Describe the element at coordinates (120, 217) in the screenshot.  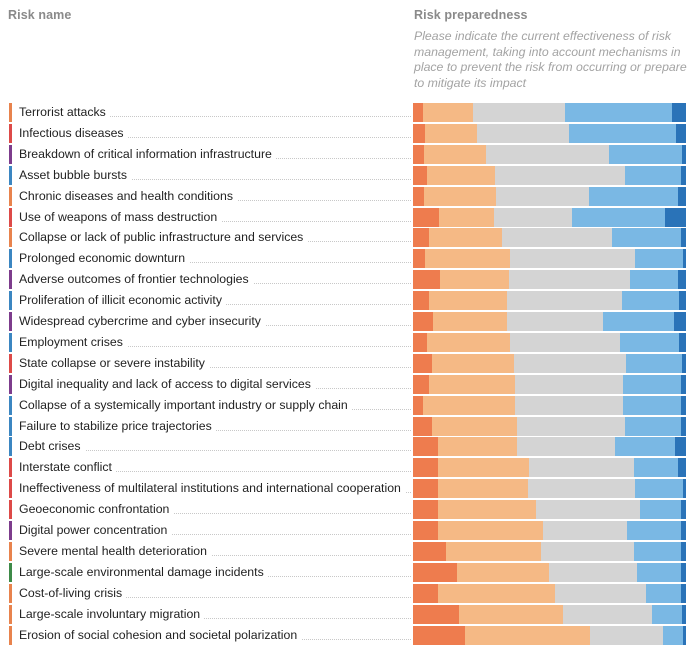
I see `risk-name-label: Use of weapons of mass destruction` at that location.